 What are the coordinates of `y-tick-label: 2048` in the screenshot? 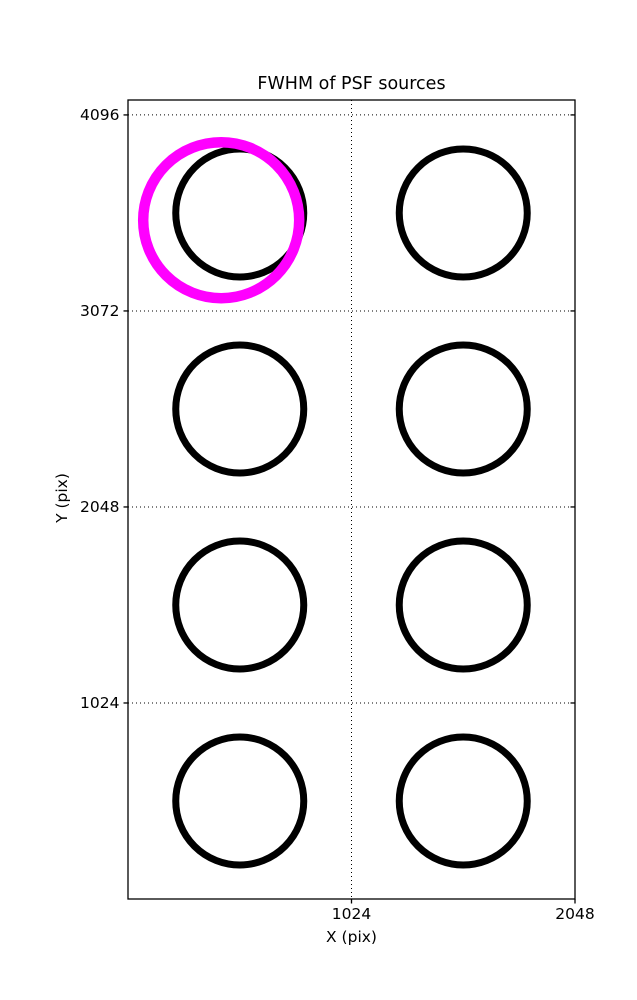 It's located at (100, 506).